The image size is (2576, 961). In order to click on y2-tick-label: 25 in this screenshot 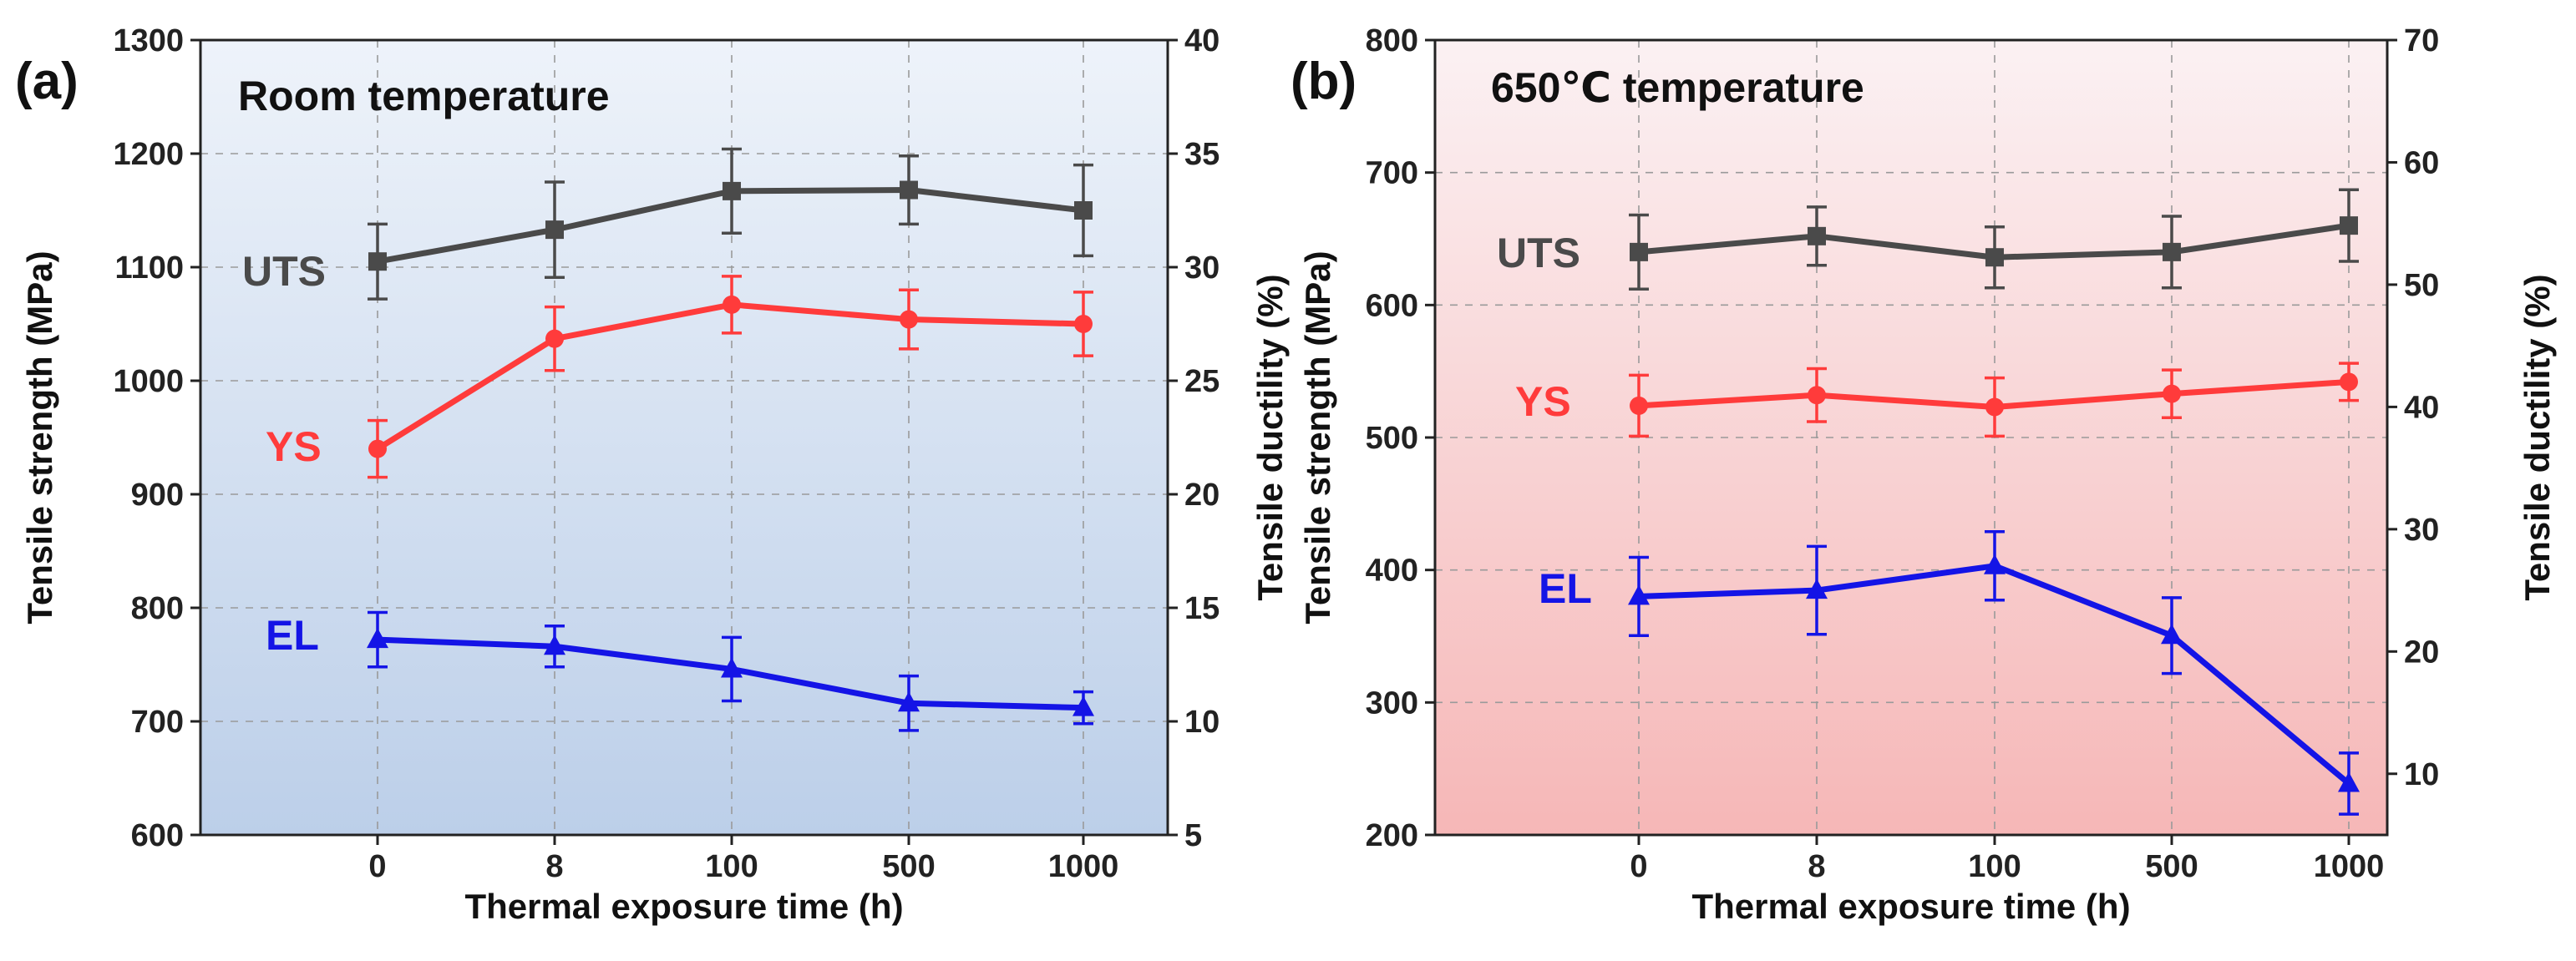, I will do `click(1202, 381)`.